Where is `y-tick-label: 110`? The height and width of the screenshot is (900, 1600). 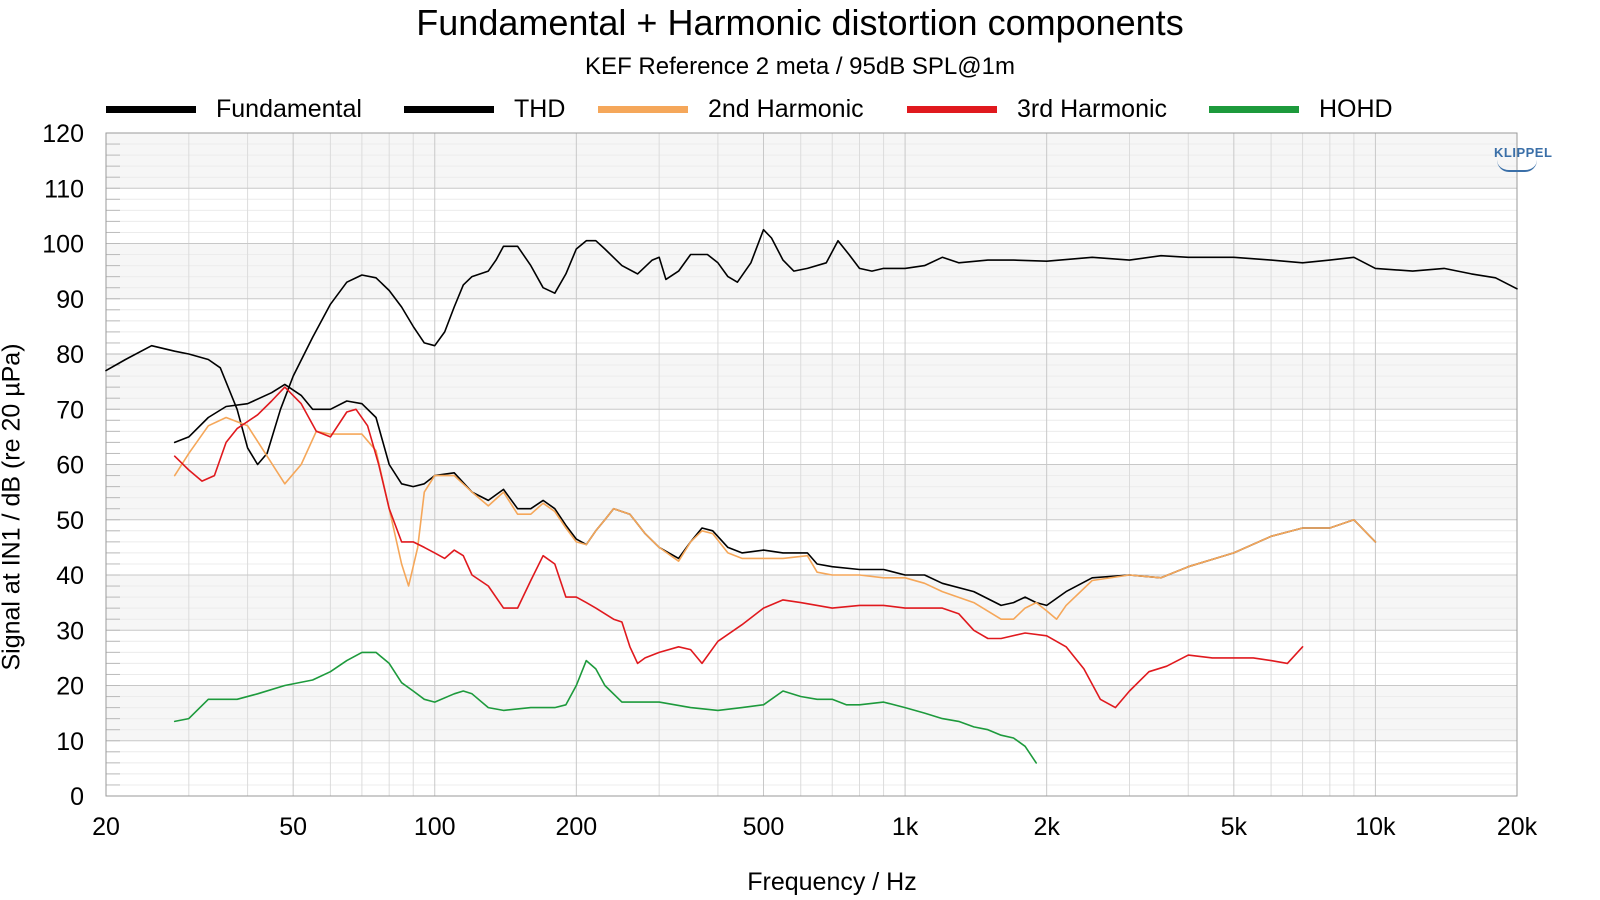
y-tick-label: 110 is located at coordinates (64, 189).